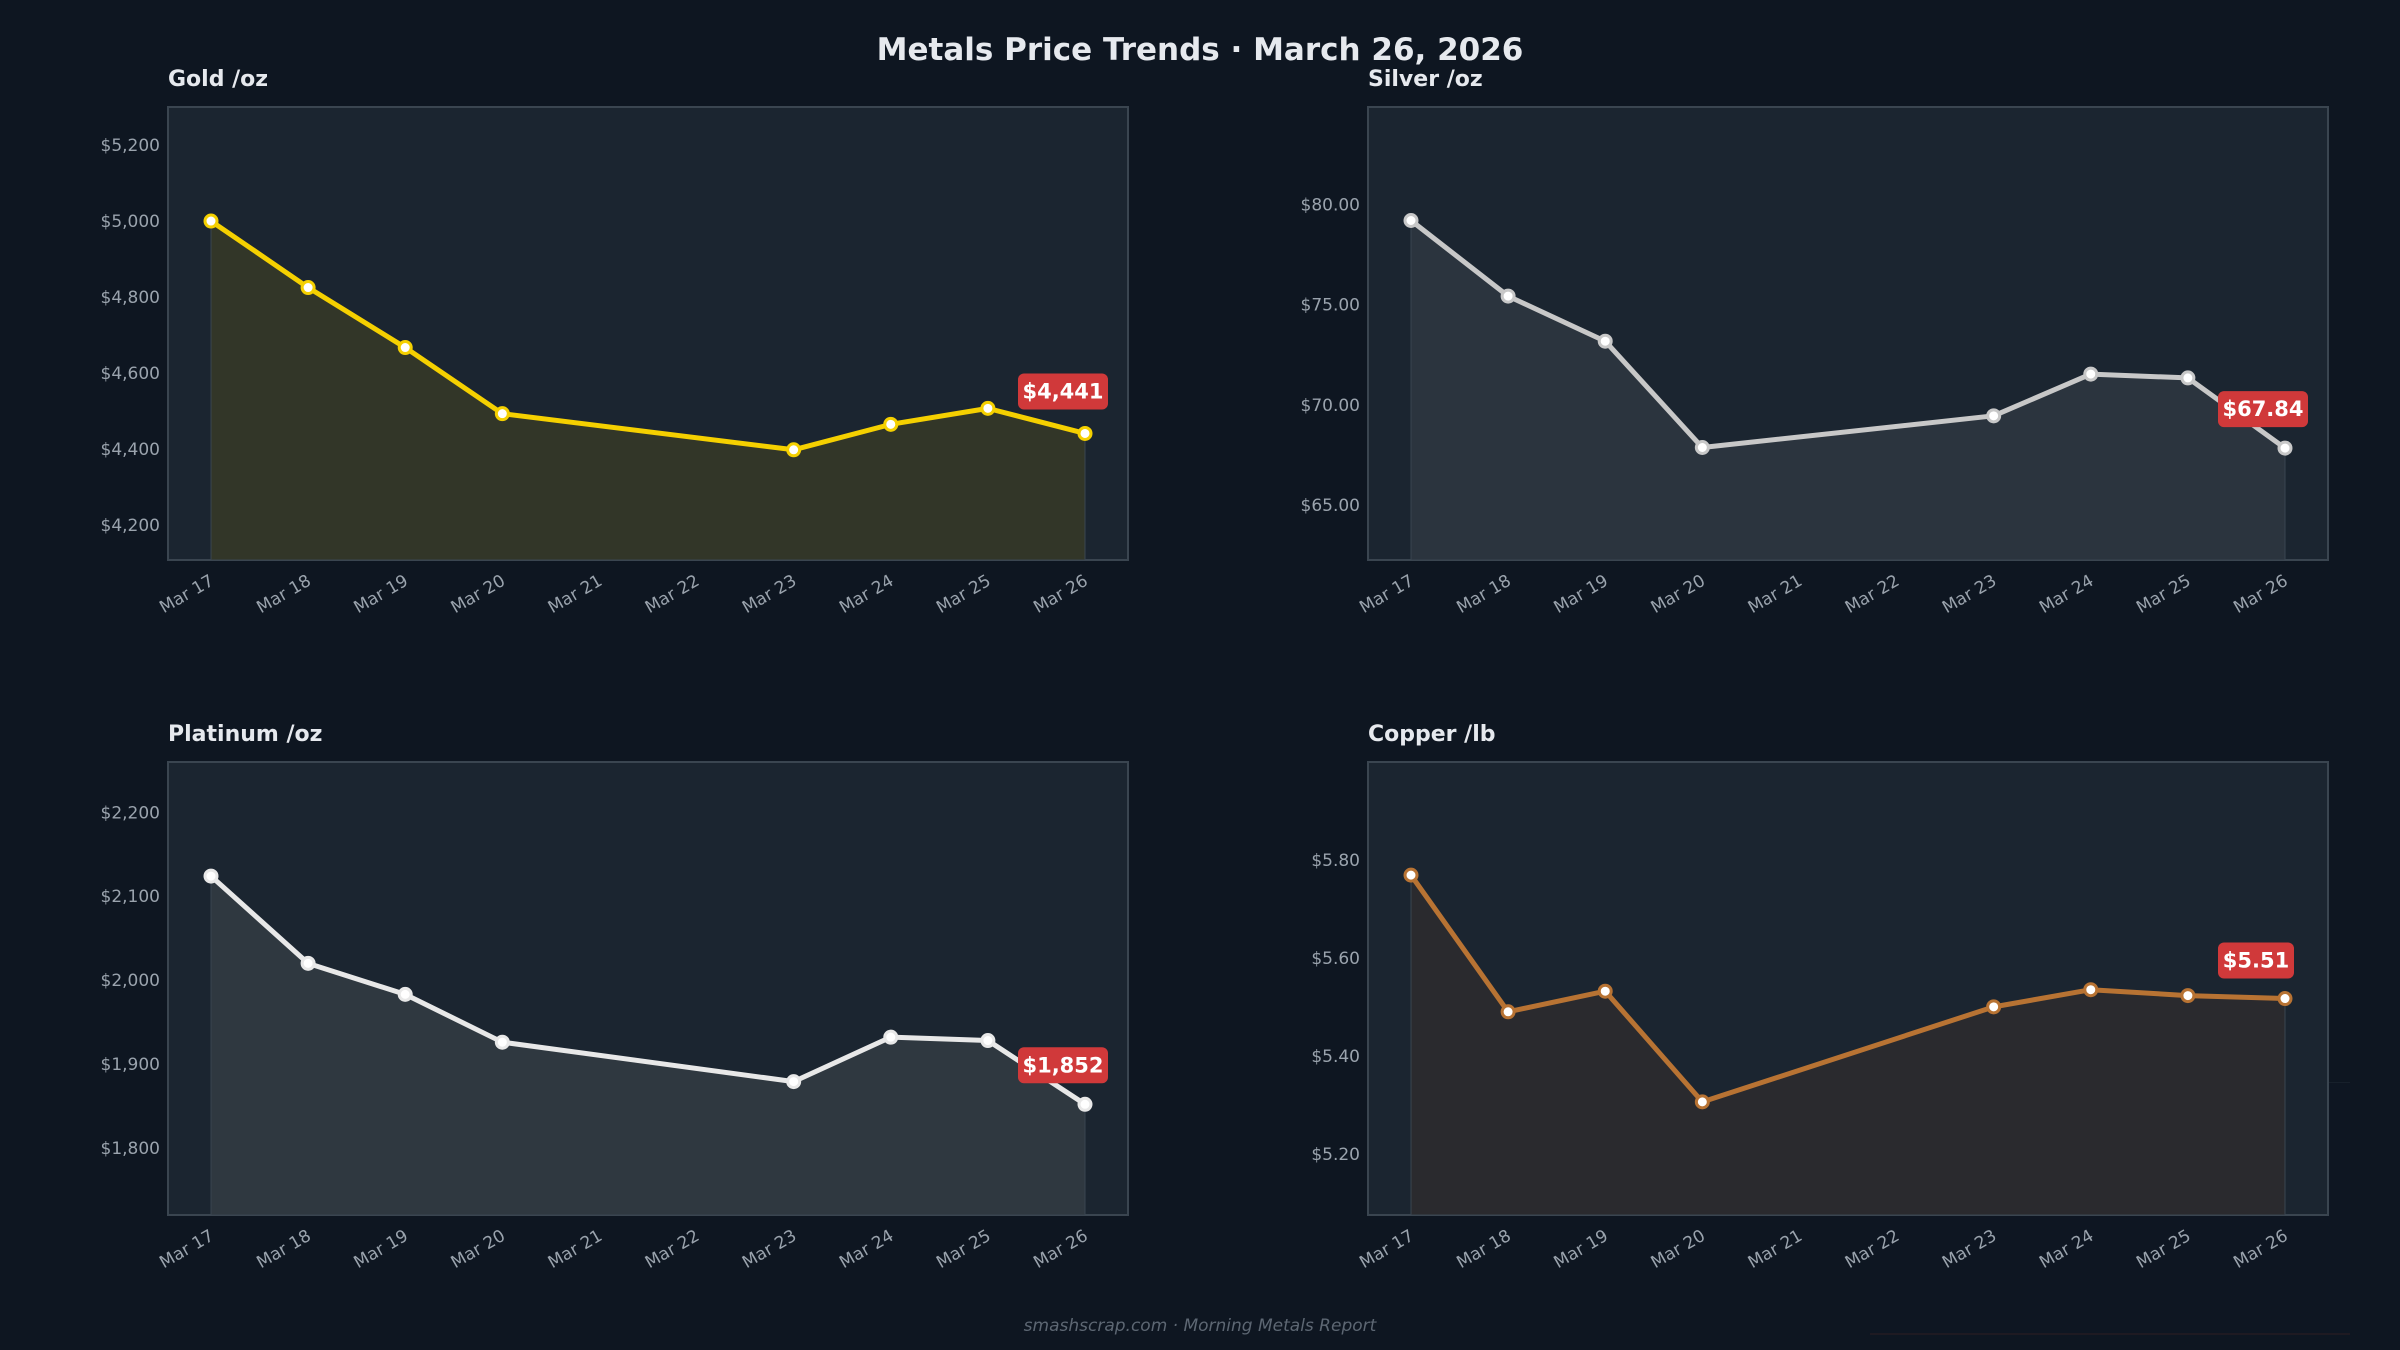 Image resolution: width=2400 pixels, height=1350 pixels. What do you see at coordinates (130, 450) in the screenshot?
I see `y-tick-label: $4,400` at bounding box center [130, 450].